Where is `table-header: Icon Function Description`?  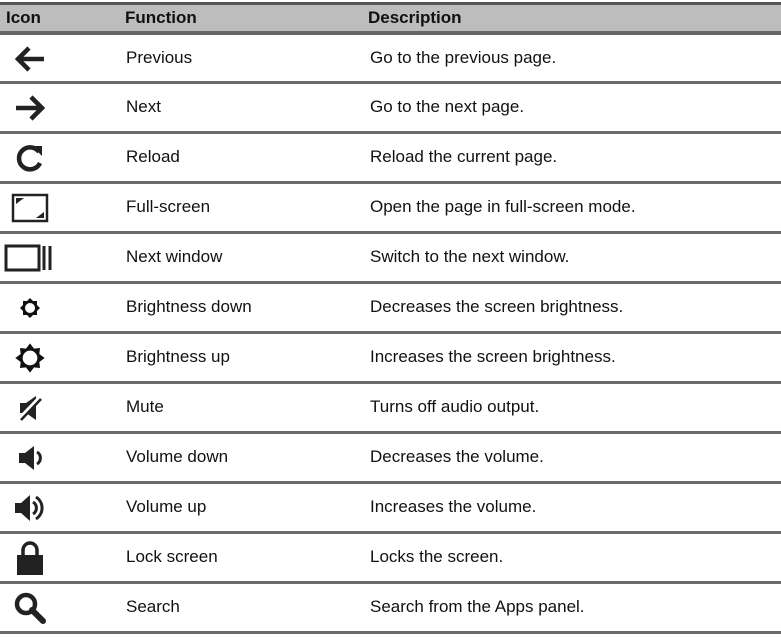 table-header: Icon Function Description is located at coordinates (390, 18).